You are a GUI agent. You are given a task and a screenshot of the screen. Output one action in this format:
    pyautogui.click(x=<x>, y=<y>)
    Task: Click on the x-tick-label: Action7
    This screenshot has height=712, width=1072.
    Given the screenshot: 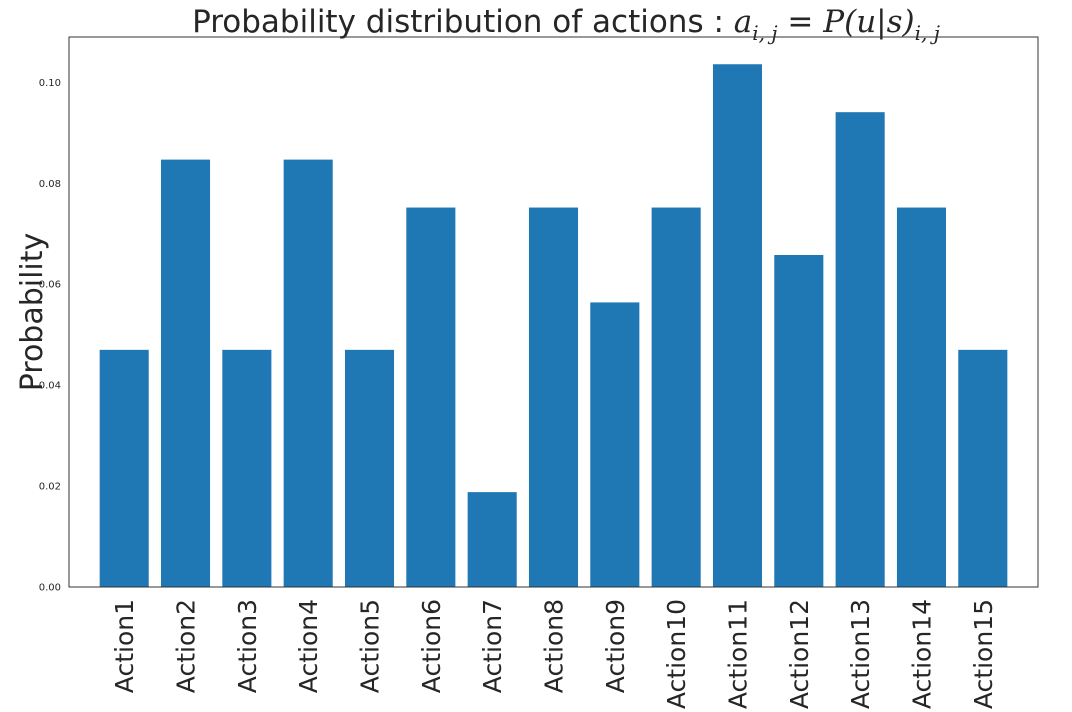 What is the action you would take?
    pyautogui.click(x=492, y=646)
    